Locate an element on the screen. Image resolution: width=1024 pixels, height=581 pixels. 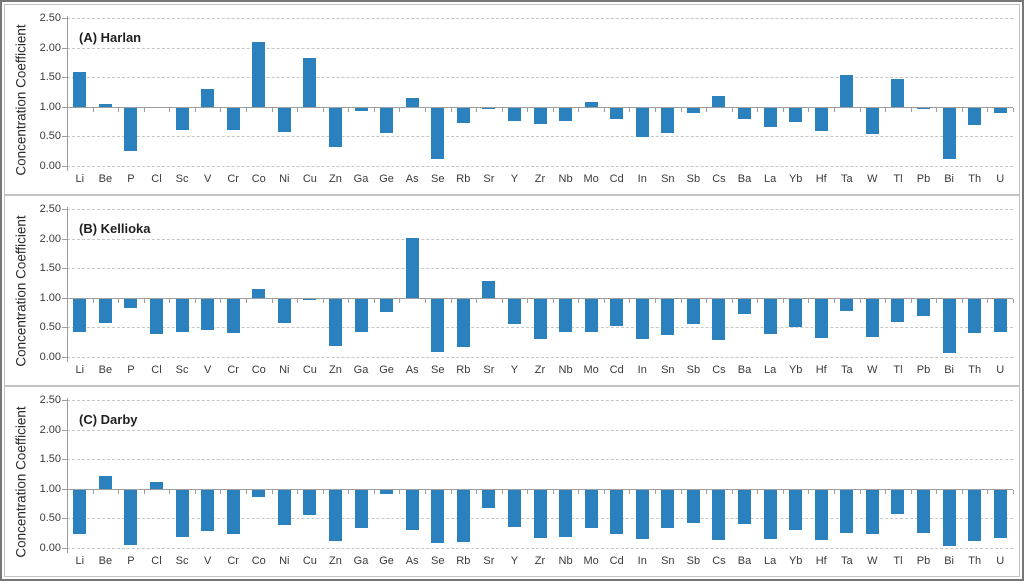
x-tick-label-Co: Co is located at coordinates (258, 561).